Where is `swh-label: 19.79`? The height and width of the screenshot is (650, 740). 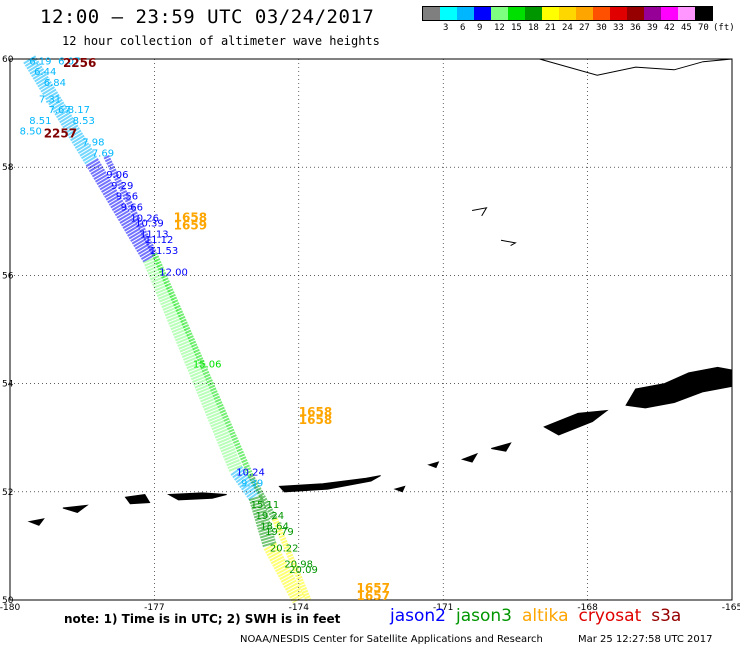
swh-label: 19.79 is located at coordinates (279, 532).